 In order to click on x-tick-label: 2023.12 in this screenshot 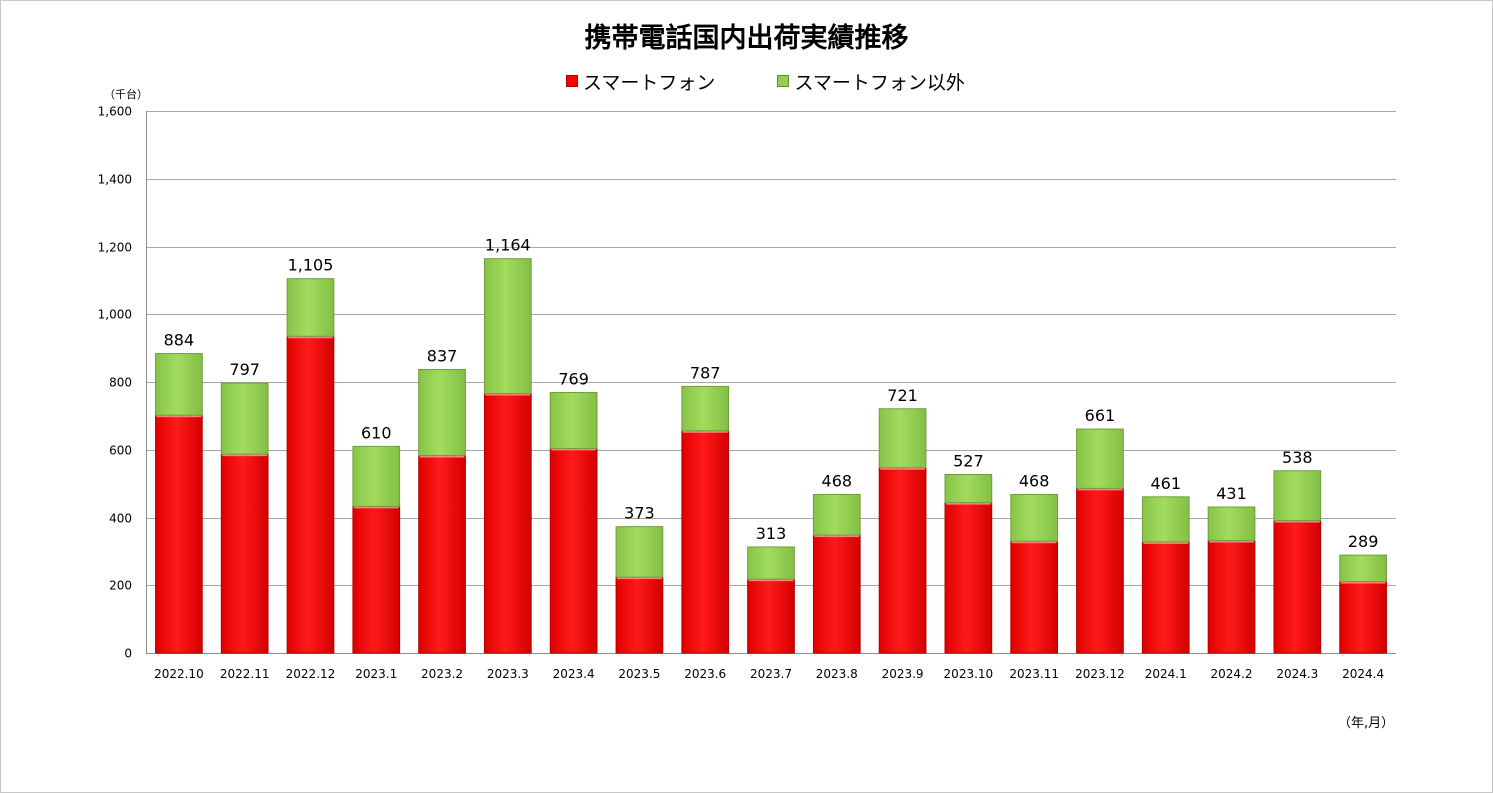, I will do `click(1100, 674)`.